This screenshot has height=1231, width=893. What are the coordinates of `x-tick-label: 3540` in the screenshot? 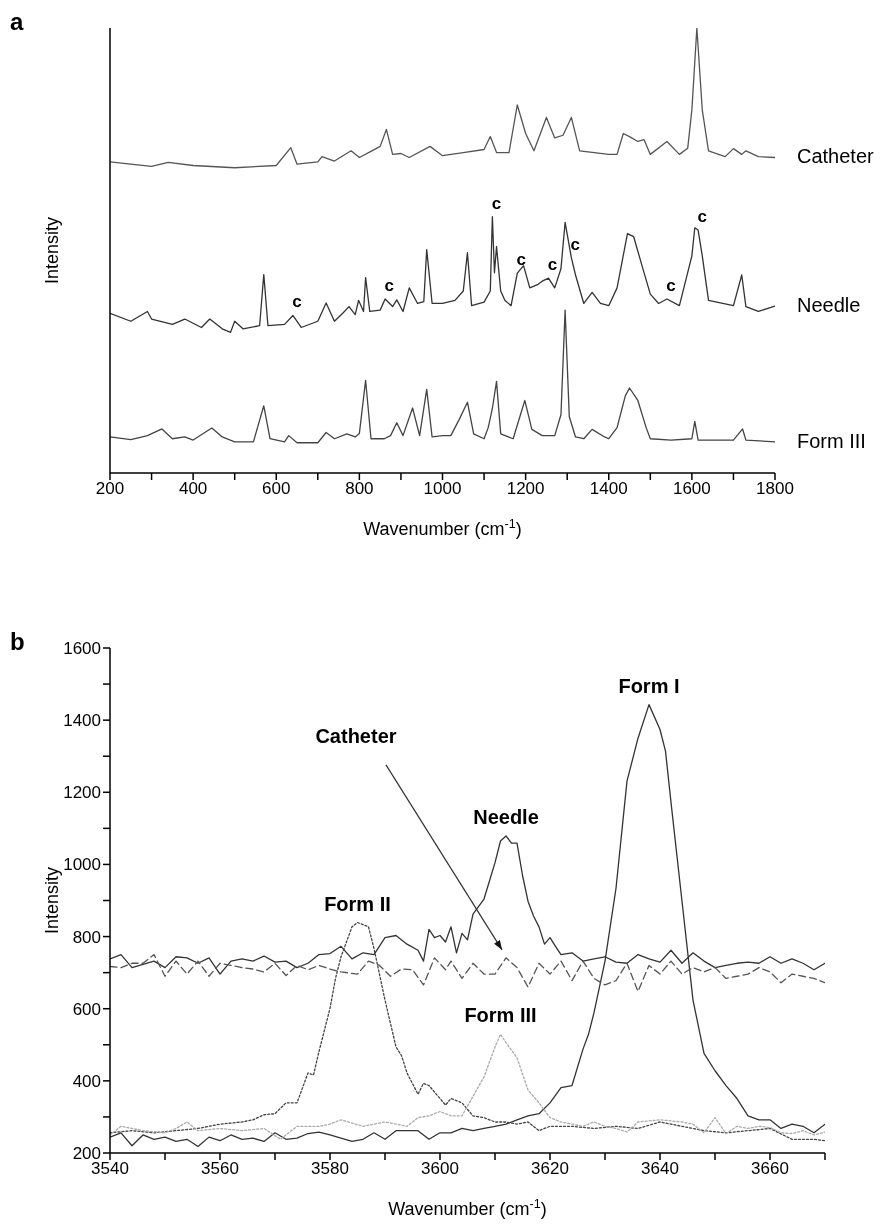 It's located at (110, 1169).